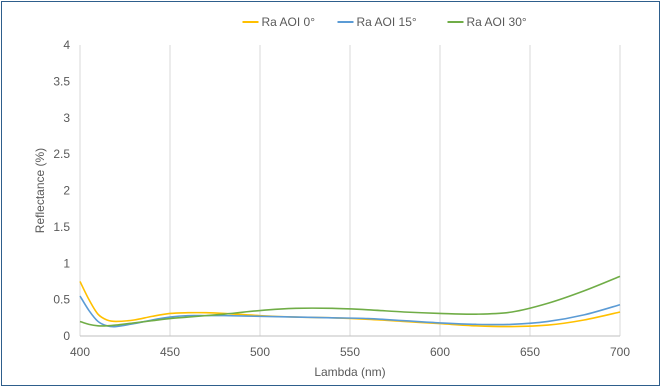 This screenshot has height=389, width=663. What do you see at coordinates (440, 352) in the screenshot?
I see `x-tick-label: 600` at bounding box center [440, 352].